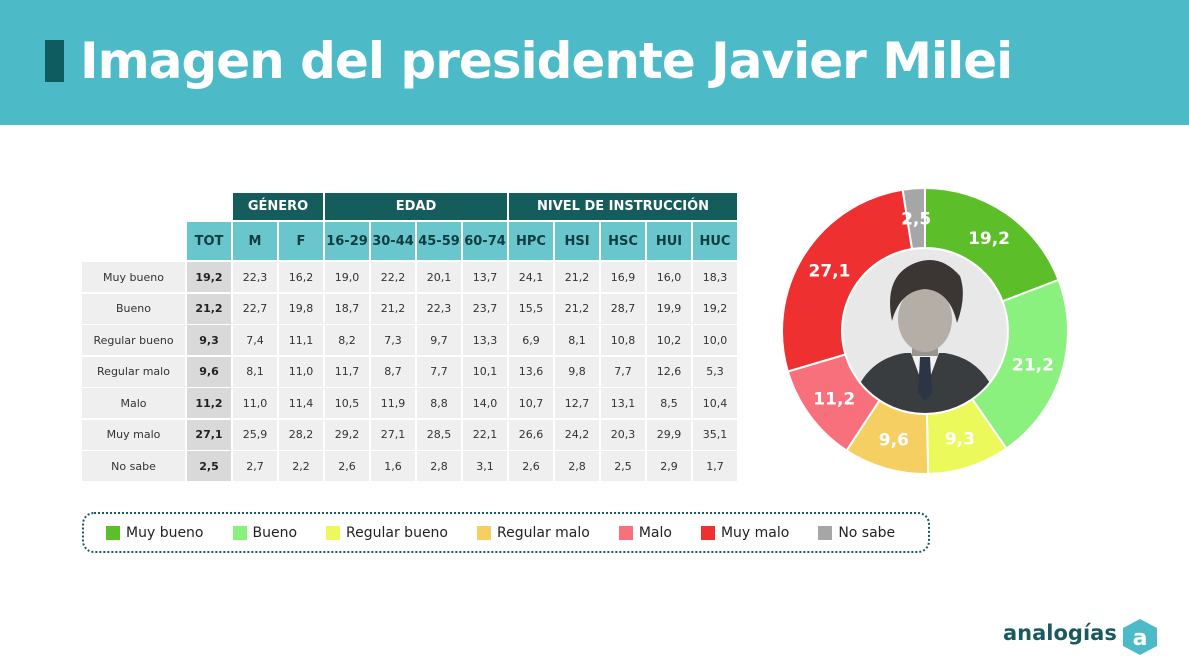 The image size is (1189, 669). I want to click on table-cell: 28,2, so click(301, 434).